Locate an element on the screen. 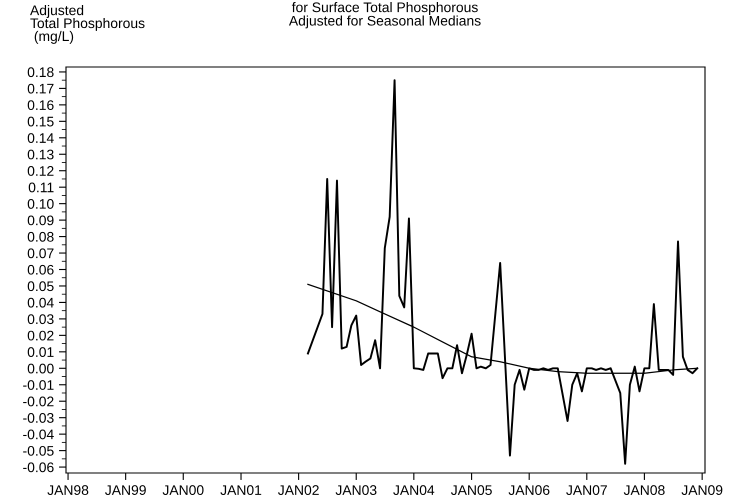  y-tick-label: 0.17 is located at coordinates (41, 89).